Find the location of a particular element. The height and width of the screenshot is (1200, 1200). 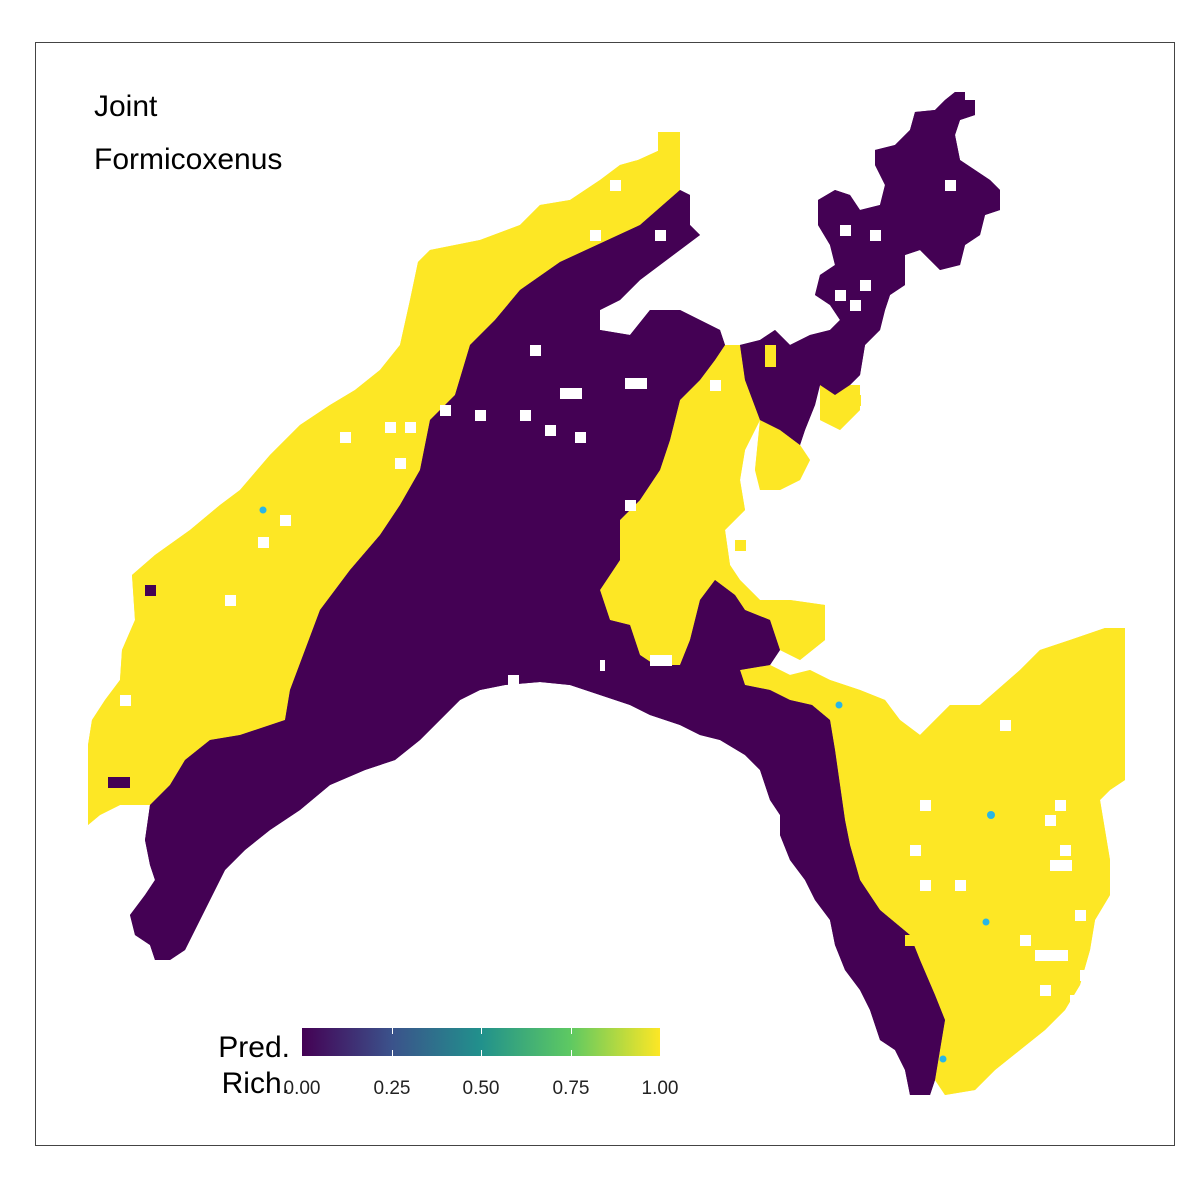

legend-tick-label: 0.00 is located at coordinates (302, 1088).